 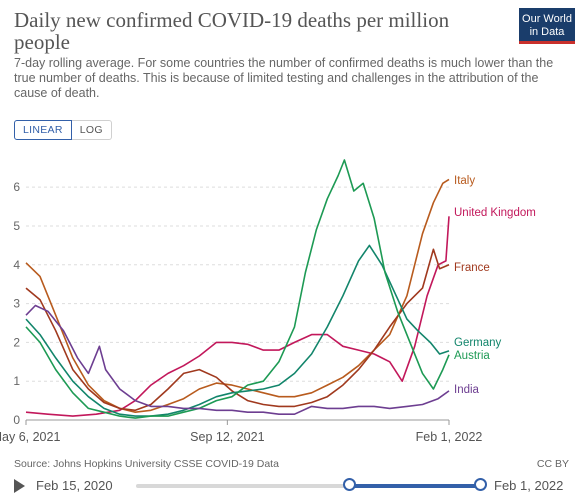 I want to click on logo-line-1: Our World, so click(x=547, y=19).